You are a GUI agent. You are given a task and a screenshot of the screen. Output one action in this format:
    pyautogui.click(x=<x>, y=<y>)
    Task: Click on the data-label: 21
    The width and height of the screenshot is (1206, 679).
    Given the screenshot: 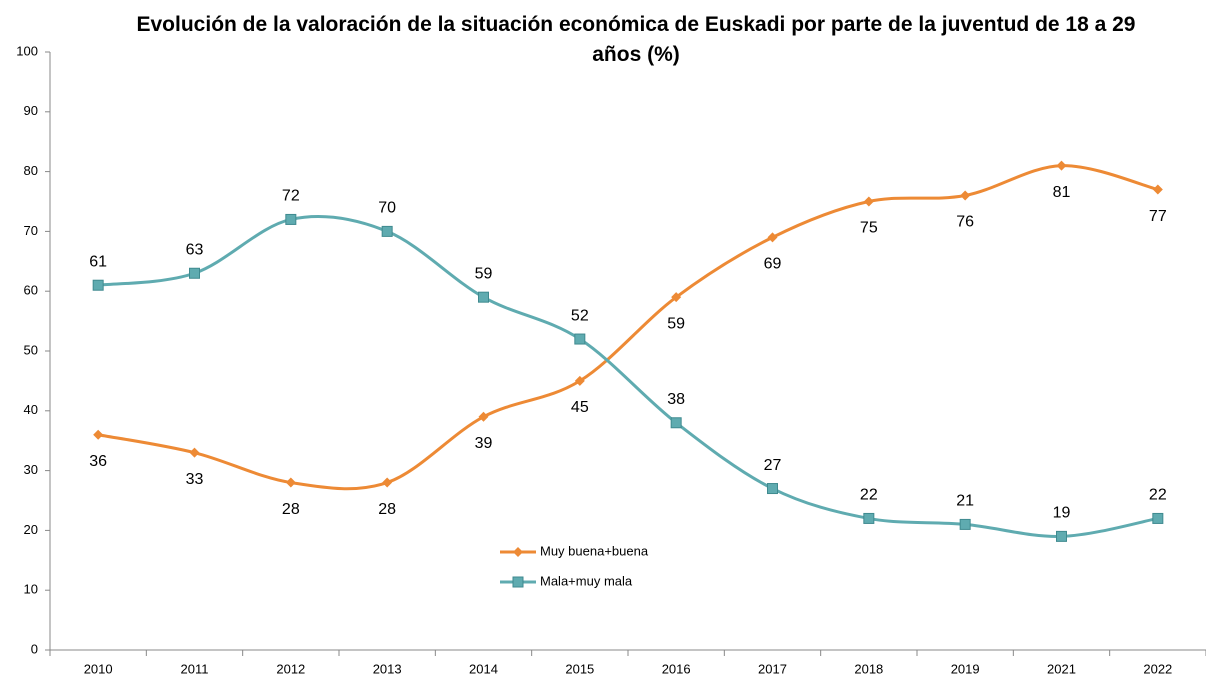 What is the action you would take?
    pyautogui.click(x=965, y=501)
    